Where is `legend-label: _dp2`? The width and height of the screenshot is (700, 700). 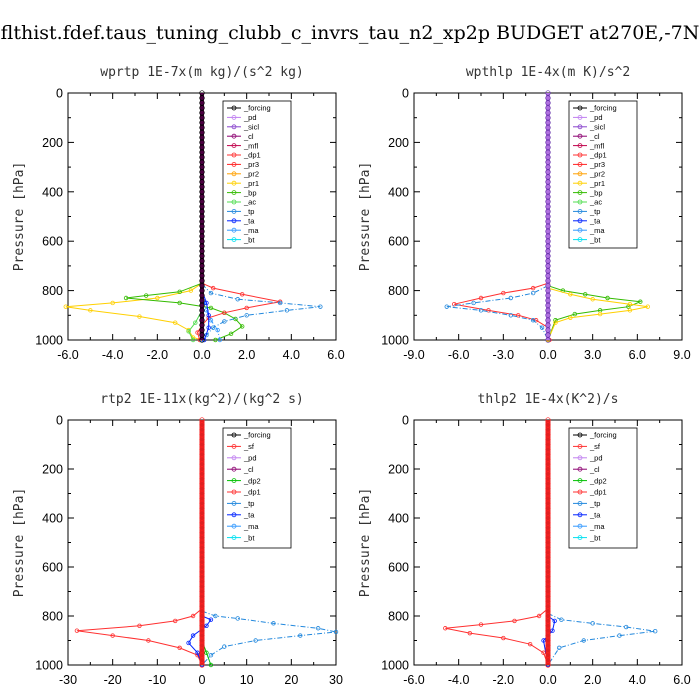 legend-label: _dp2 is located at coordinates (252, 480).